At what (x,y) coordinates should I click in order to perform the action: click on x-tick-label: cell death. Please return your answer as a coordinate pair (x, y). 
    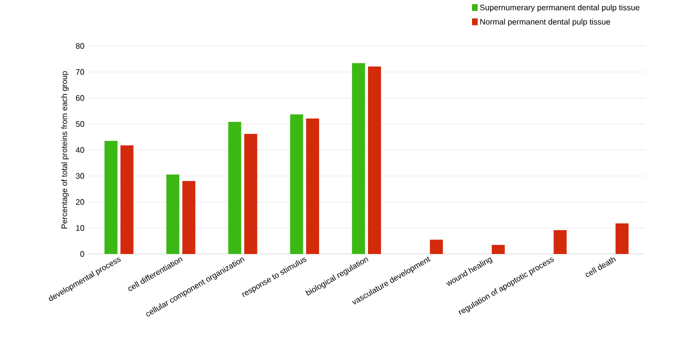
    Looking at the image, I should click on (601, 267).